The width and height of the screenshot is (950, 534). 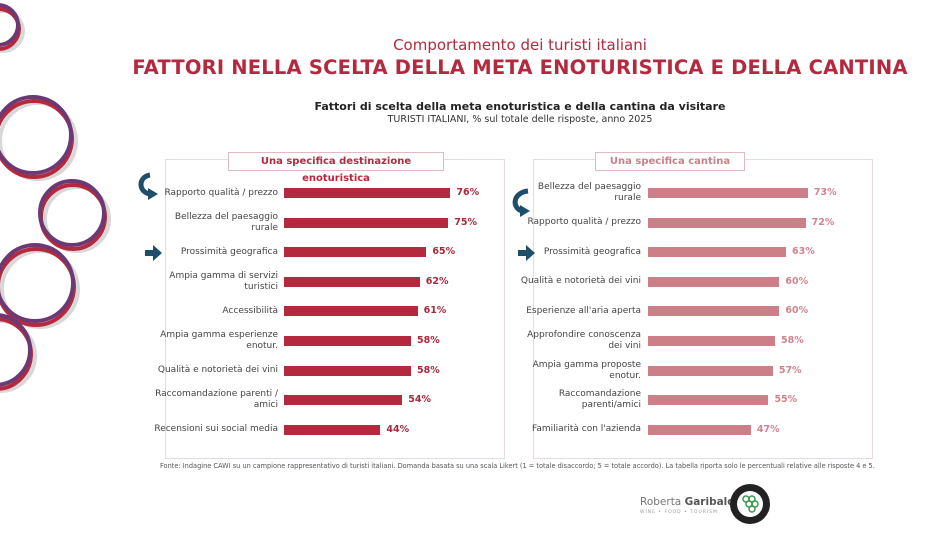 I want to click on category-label: Ampia gamma esperienze enotur., so click(x=219, y=340).